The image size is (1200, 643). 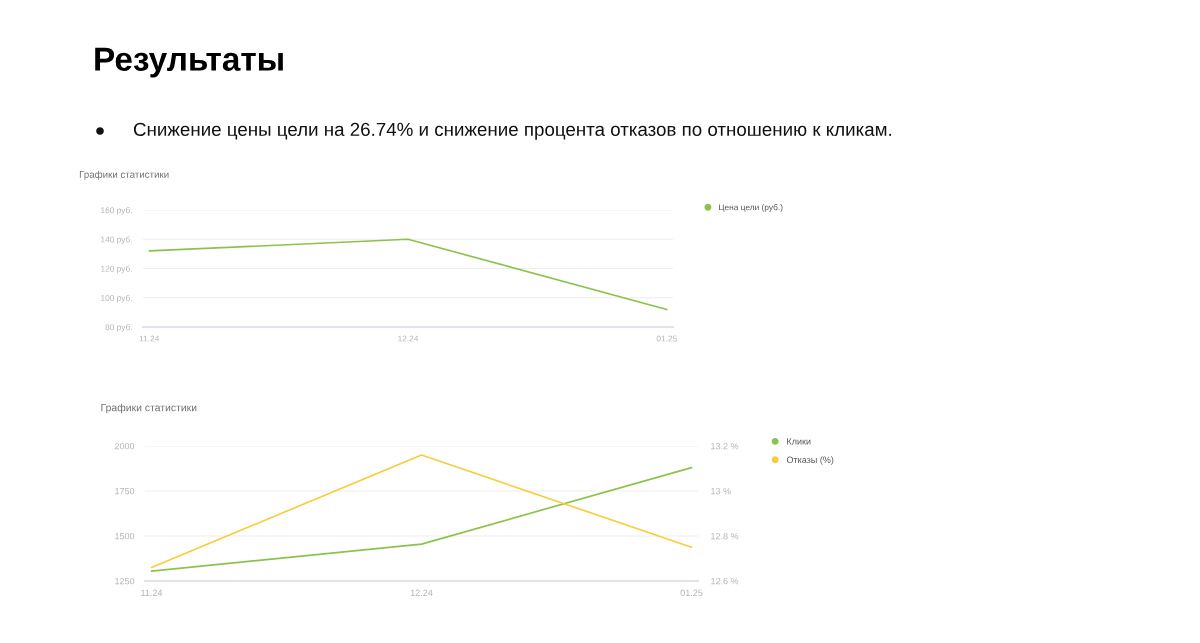 What do you see at coordinates (125, 536) in the screenshot?
I see `y-tick-label: 1500` at bounding box center [125, 536].